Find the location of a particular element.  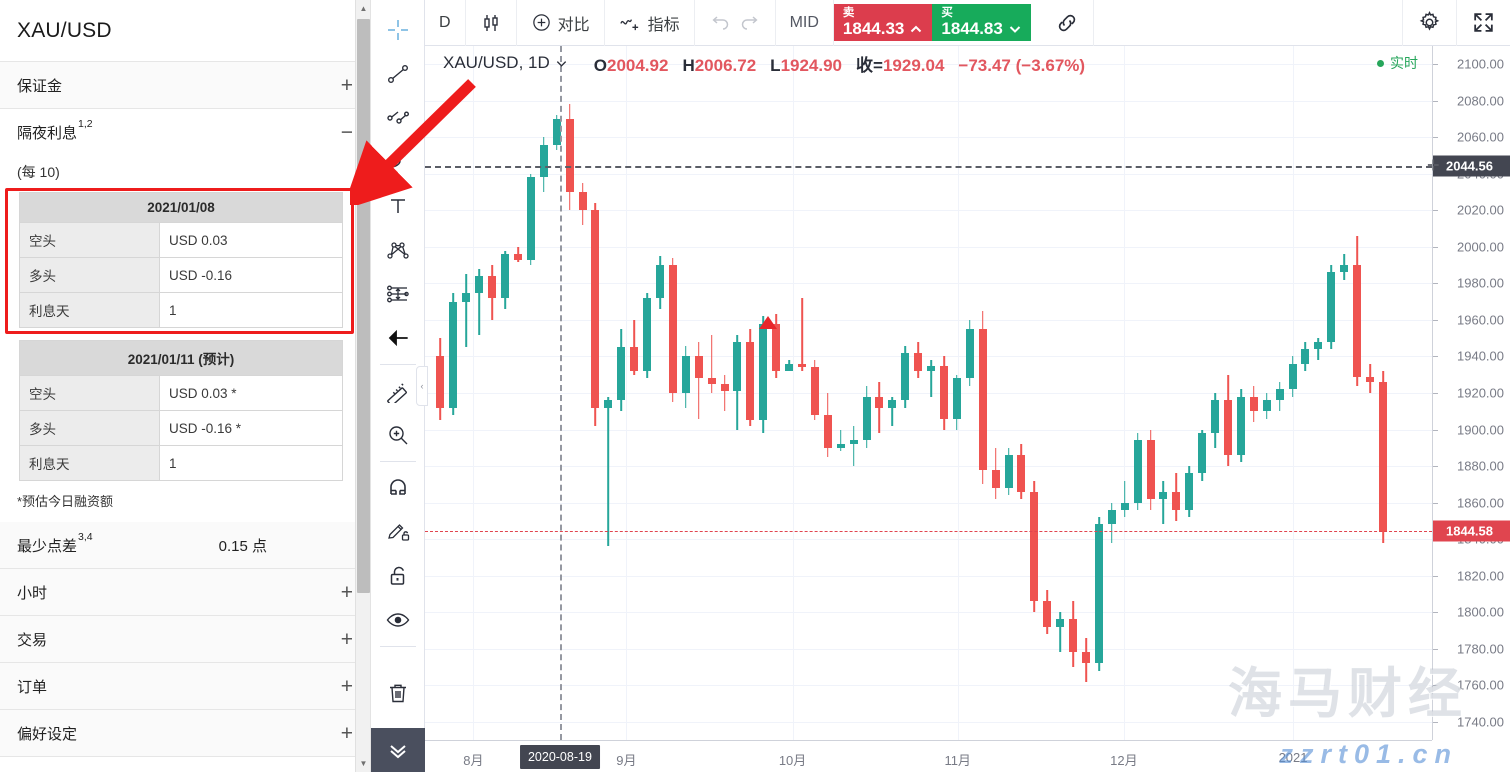

fullscreen-button is located at coordinates (1483, 23).